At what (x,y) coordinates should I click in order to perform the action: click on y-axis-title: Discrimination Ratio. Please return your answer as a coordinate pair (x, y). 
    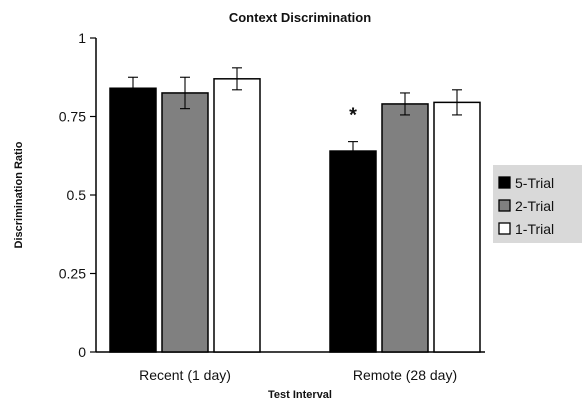
    Looking at the image, I should click on (19, 194).